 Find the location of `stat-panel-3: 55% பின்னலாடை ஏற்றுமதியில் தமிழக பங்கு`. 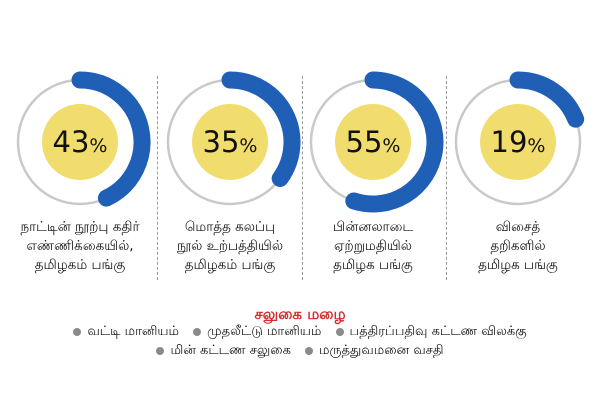

stat-panel-3: 55% பின்னலாடை ஏற்றுமதியில் தமிழக பங்கு is located at coordinates (373, 177).